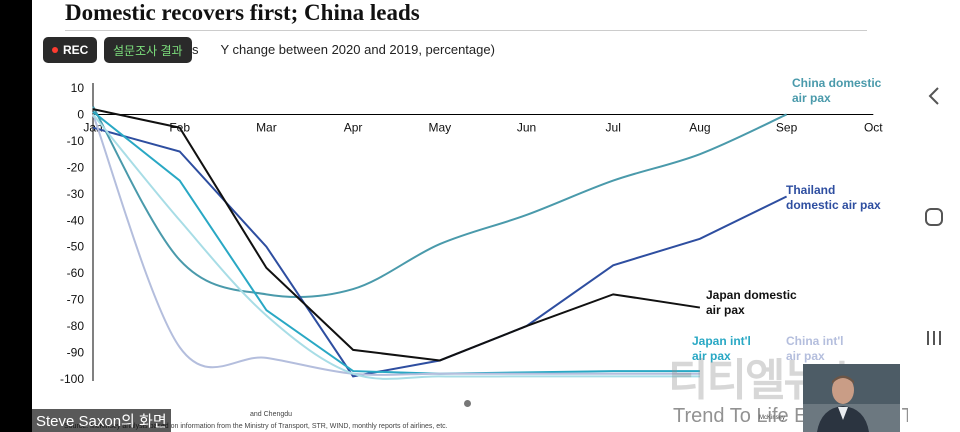 This screenshot has height=432, width=960. Describe the element at coordinates (55, 50) in the screenshot. I see `record-dot-icon` at that location.